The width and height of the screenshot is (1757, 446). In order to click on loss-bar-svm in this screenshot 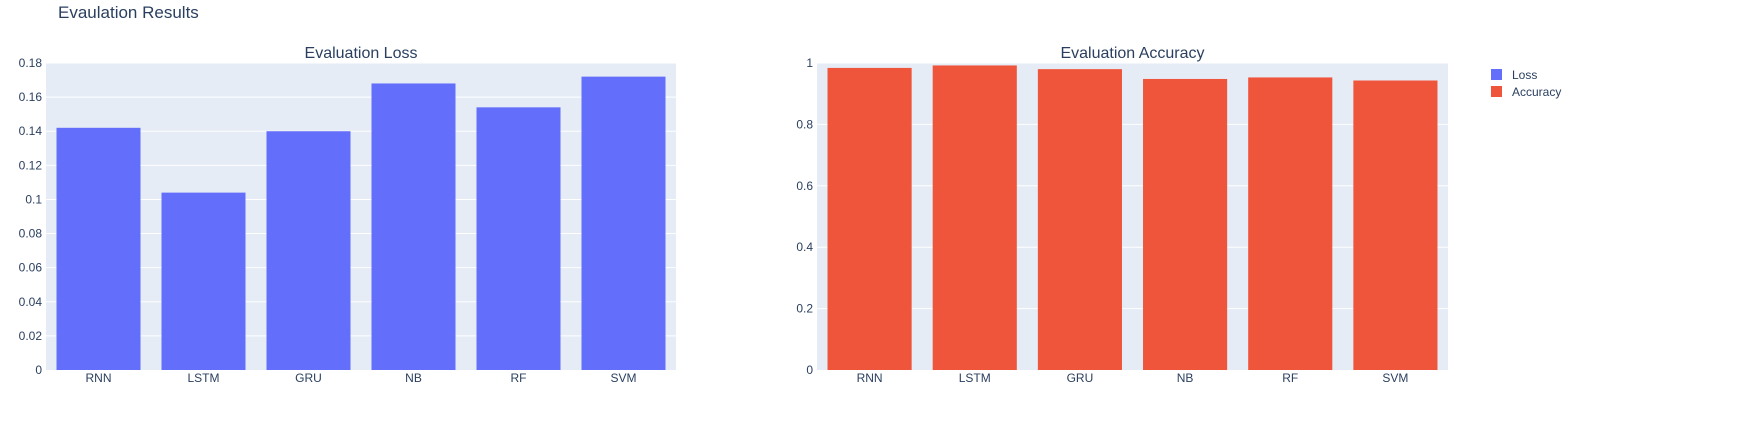, I will do `click(623, 223)`.